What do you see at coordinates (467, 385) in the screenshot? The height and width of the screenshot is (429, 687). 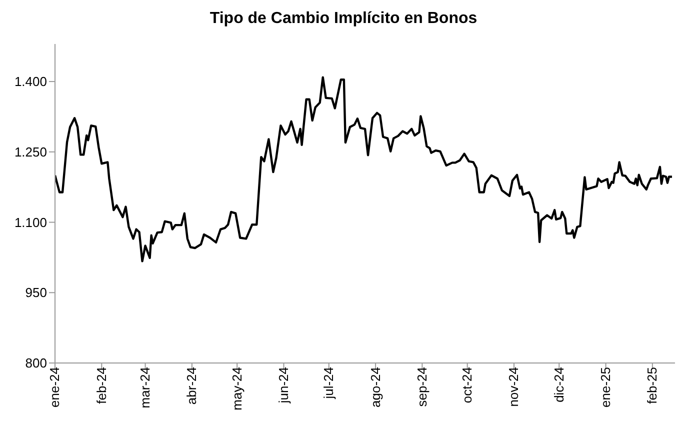 I see `x-tick-label: oct-24` at bounding box center [467, 385].